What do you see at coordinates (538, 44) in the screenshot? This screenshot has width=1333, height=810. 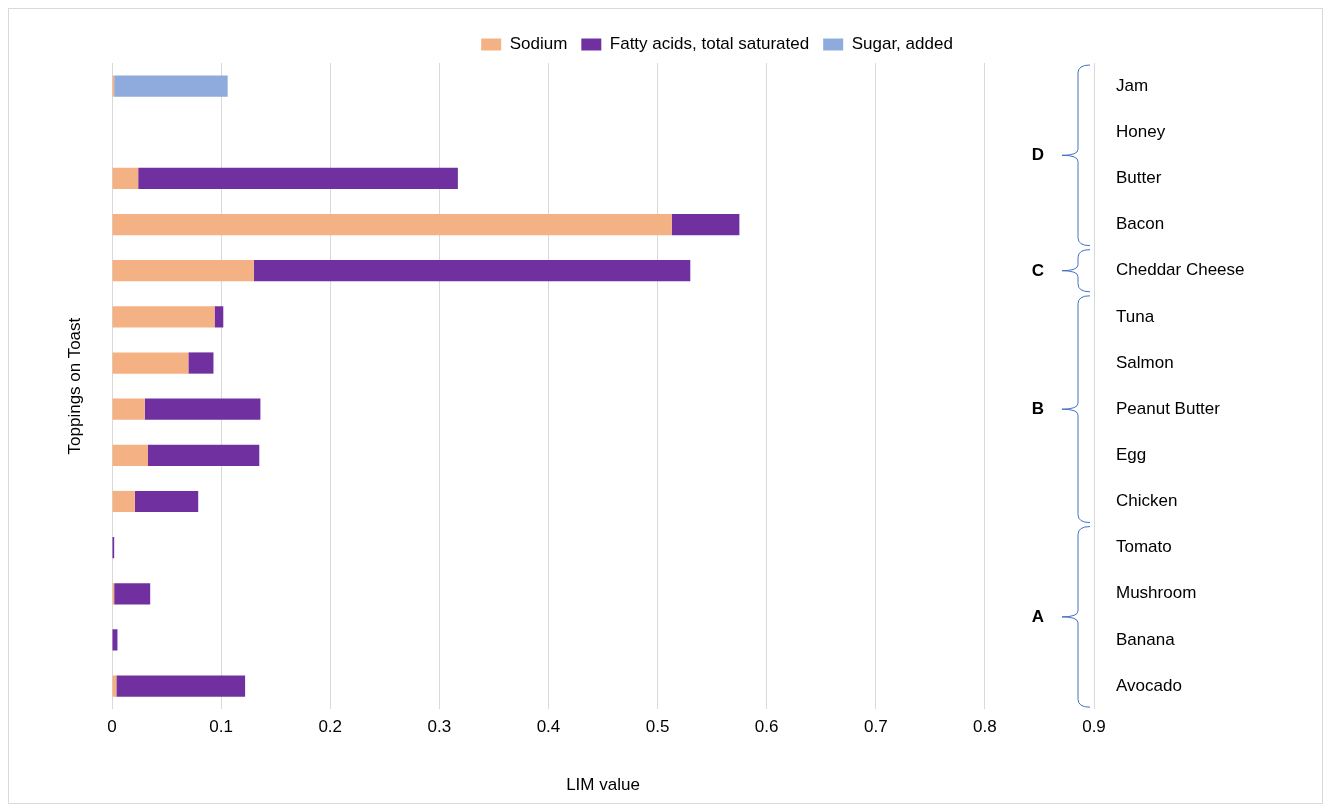 I see `legend-label: Sodium` at bounding box center [538, 44].